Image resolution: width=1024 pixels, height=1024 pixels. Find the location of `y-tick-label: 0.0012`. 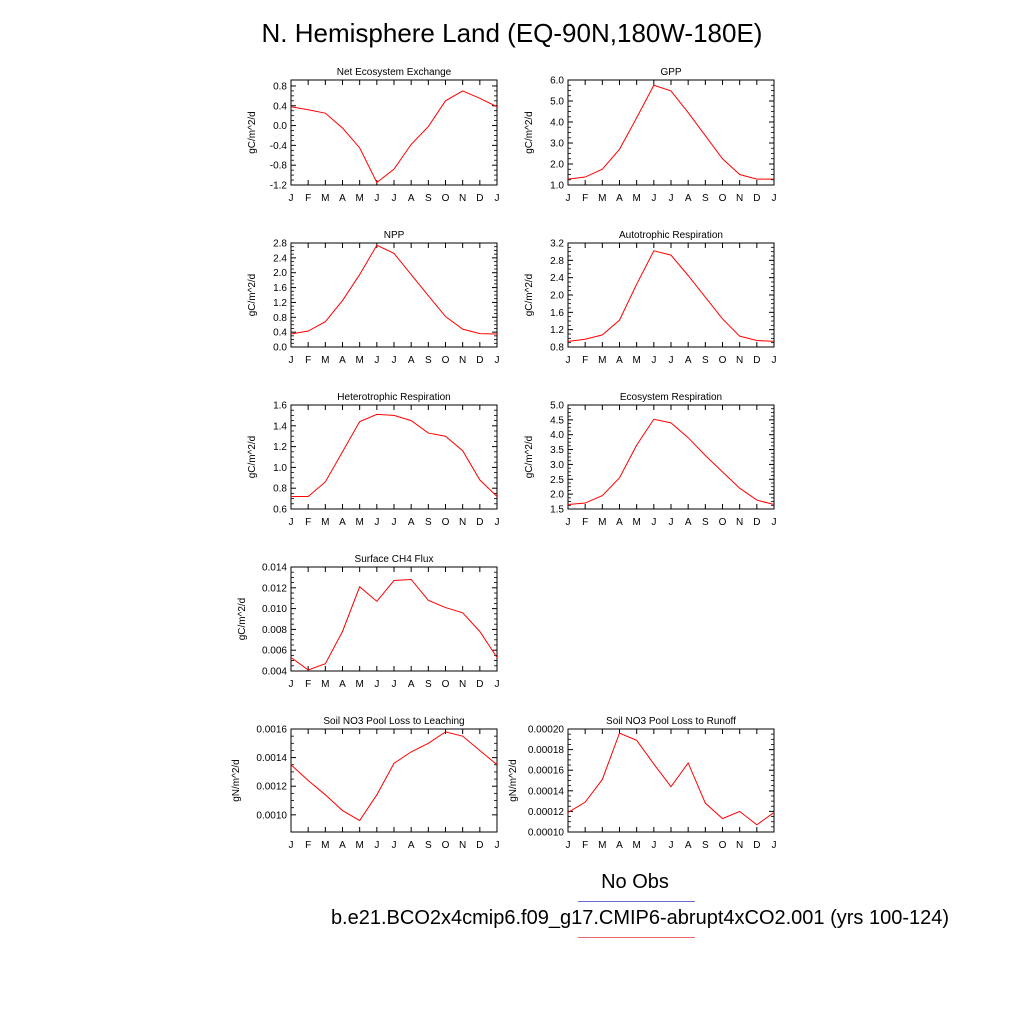

y-tick-label: 0.0012 is located at coordinates (271, 787).